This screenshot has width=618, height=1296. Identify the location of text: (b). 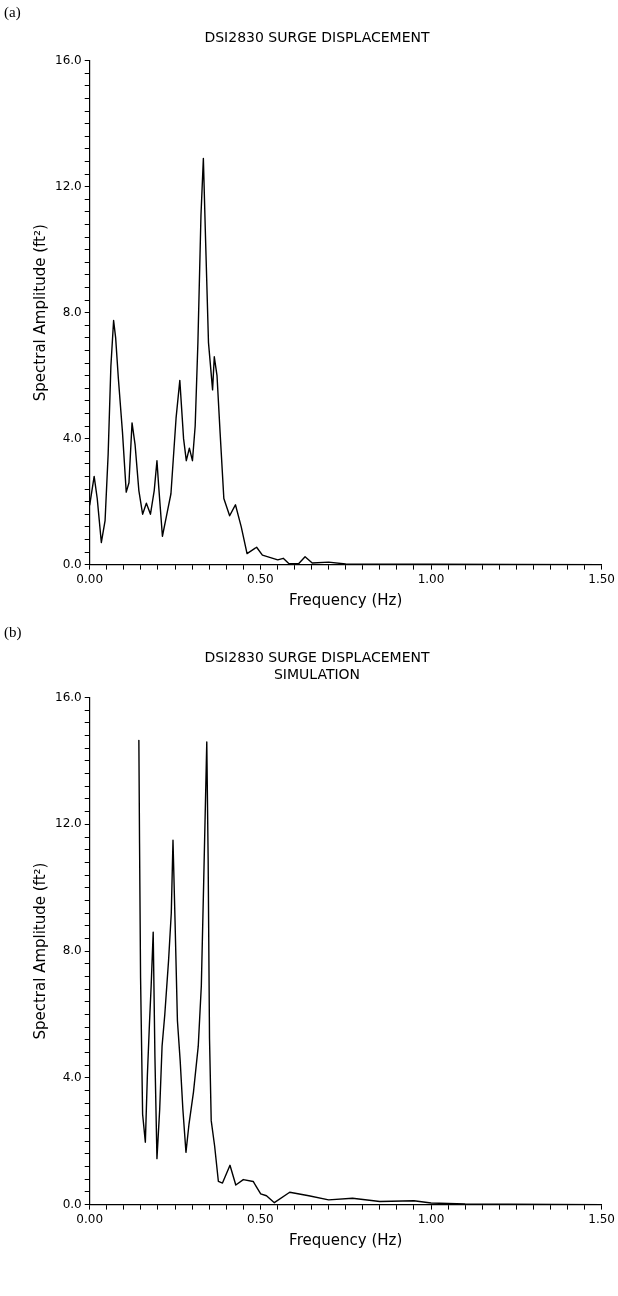
(13, 633).